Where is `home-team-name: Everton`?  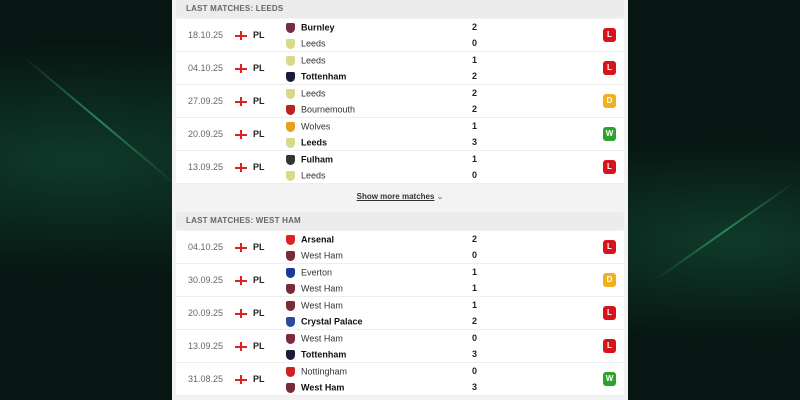
home-team-name: Everton is located at coordinates (317, 272).